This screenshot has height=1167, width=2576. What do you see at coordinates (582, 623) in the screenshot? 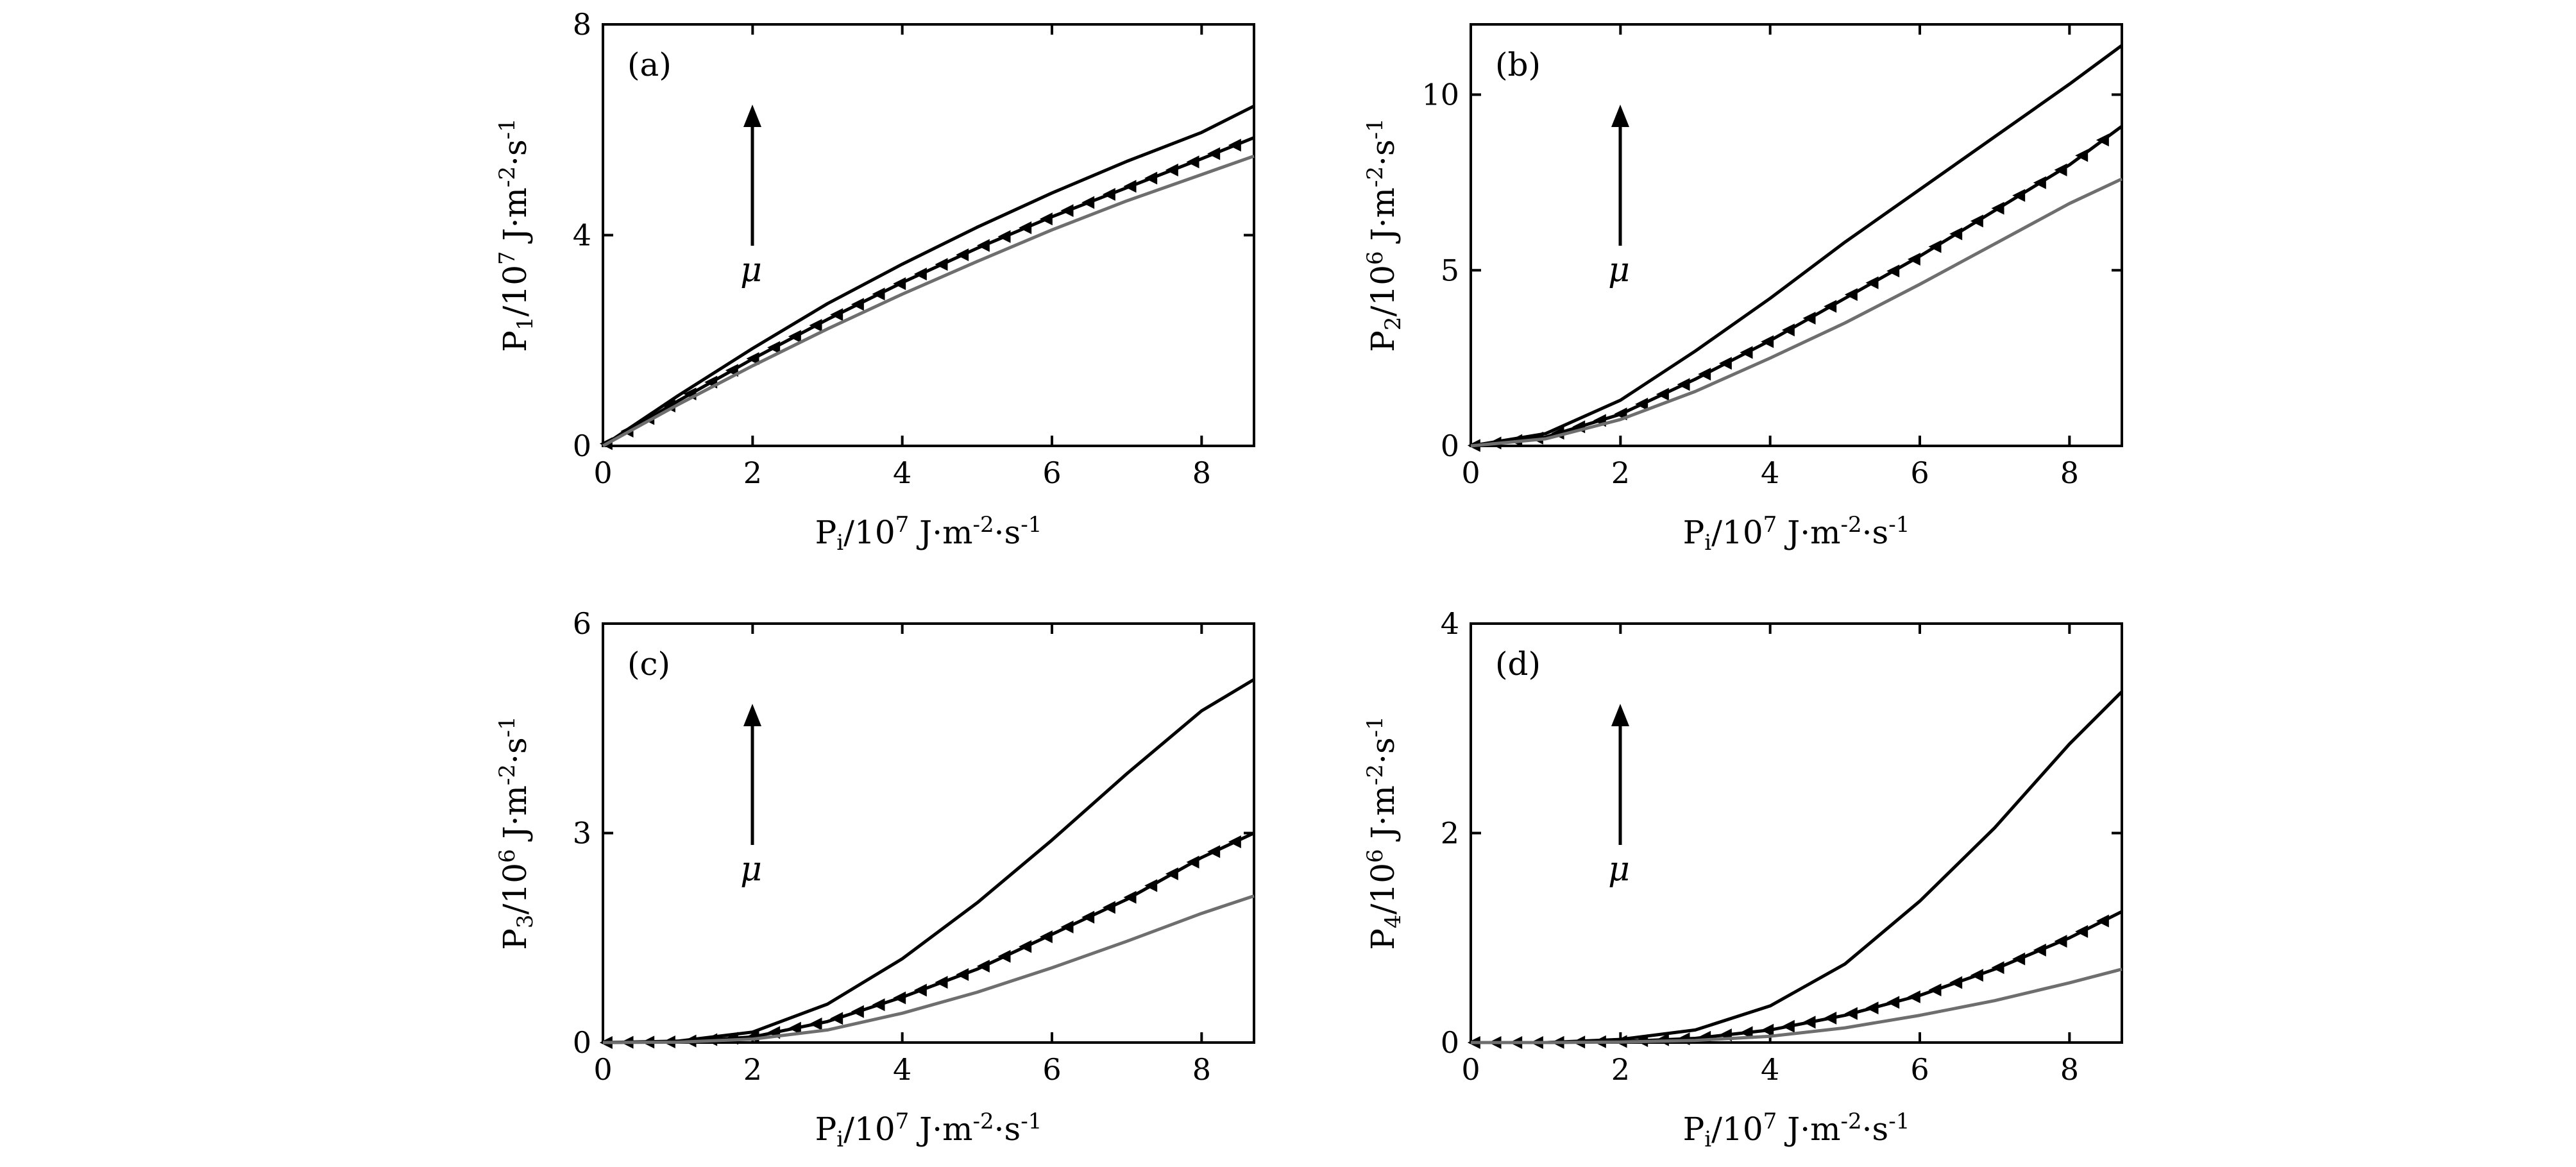
I see `y-tick-label: 6` at bounding box center [582, 623].